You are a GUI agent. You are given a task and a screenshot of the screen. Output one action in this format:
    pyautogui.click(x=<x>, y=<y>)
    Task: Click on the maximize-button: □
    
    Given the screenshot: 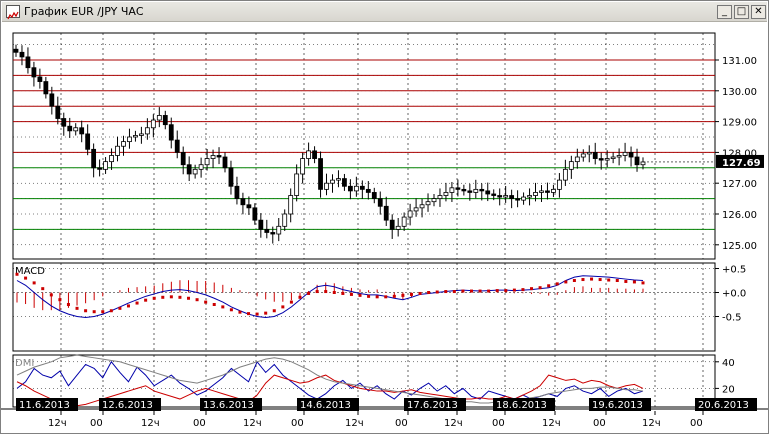 What is the action you would take?
    pyautogui.click(x=741, y=12)
    